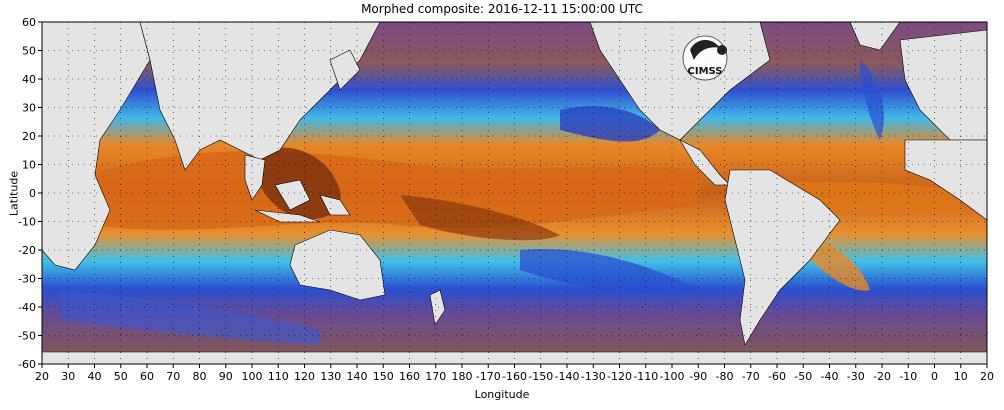 The width and height of the screenshot is (1004, 410). Describe the element at coordinates (488, 376) in the screenshot. I see `x-tick-label: -170` at that location.